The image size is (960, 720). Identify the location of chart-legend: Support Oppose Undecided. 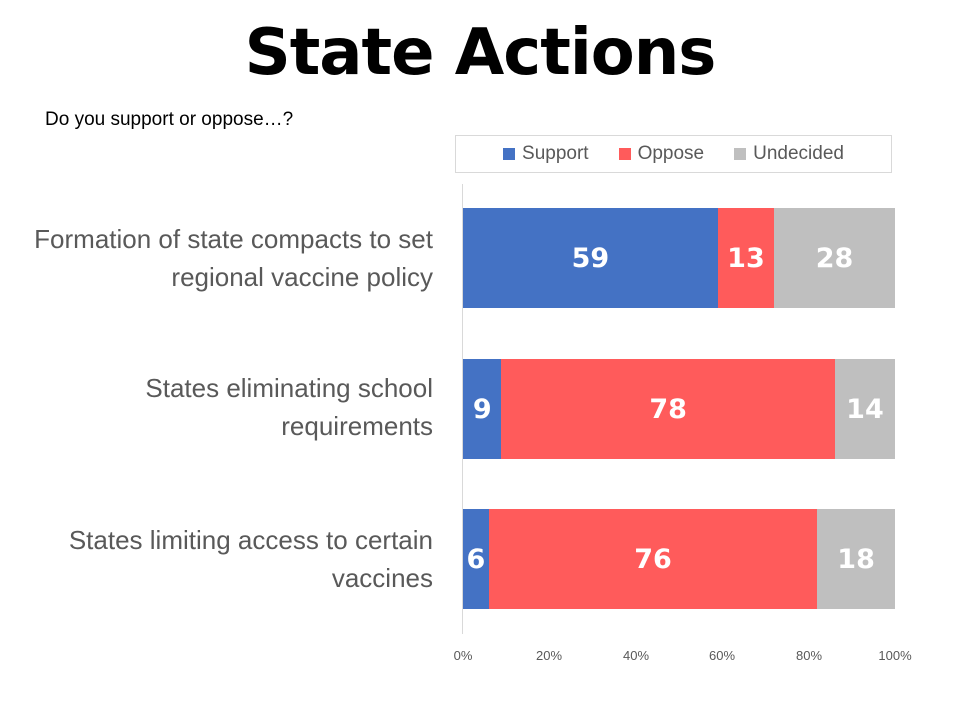
(673, 154).